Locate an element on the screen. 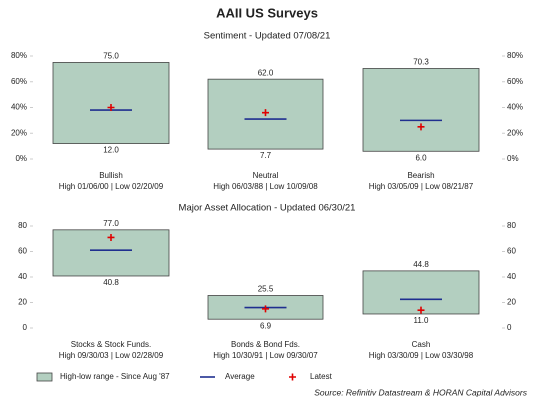 Image resolution: width=535 pixels, height=401 pixels. y-tick-label: 80% is located at coordinates (19, 55).